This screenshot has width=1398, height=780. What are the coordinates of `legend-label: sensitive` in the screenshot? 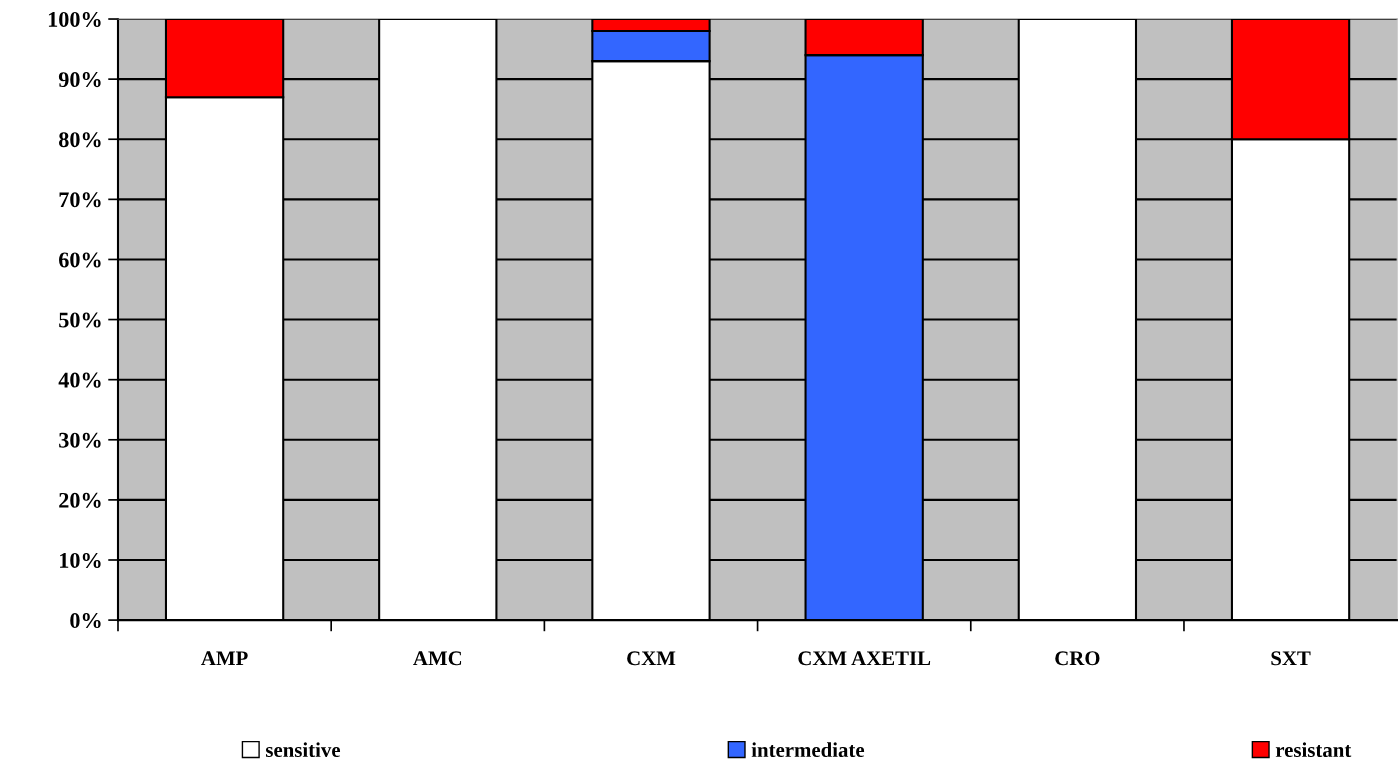 It's located at (303, 750).